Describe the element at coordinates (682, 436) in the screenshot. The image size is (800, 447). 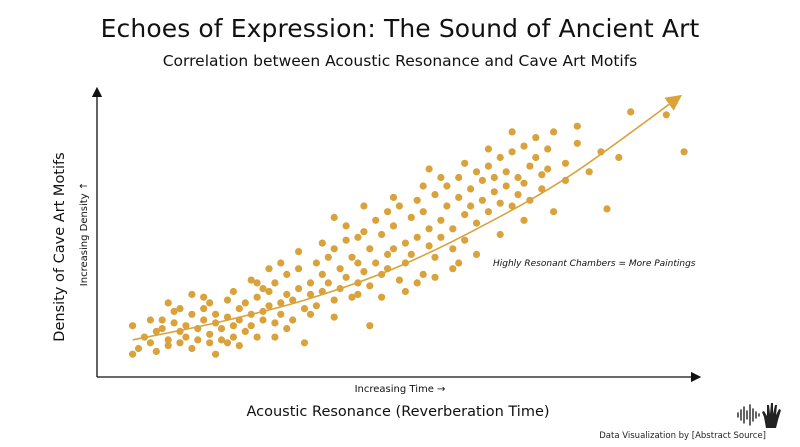
I see `footer-credit: Data Visualization by [Abstract Source]` at that location.